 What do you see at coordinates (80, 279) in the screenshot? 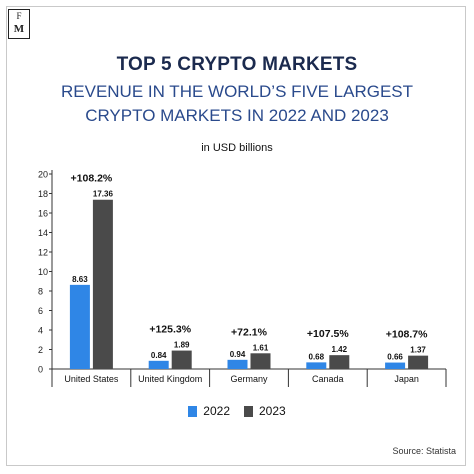
I see `bar-value-label: 8.63` at bounding box center [80, 279].